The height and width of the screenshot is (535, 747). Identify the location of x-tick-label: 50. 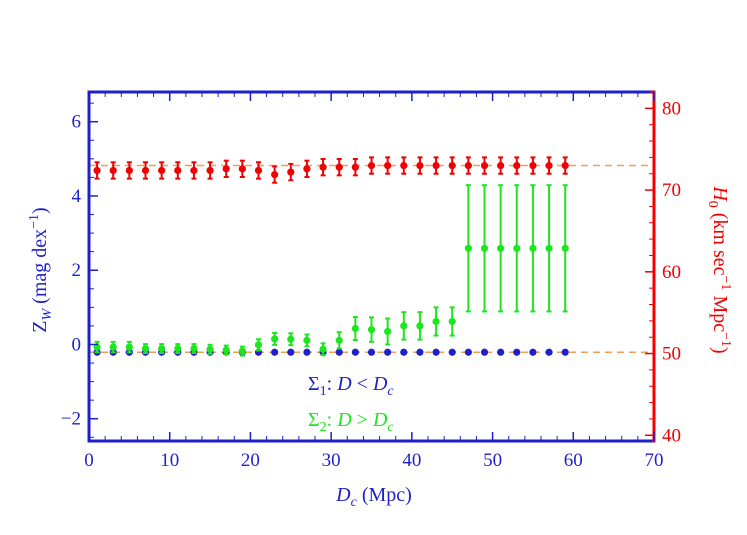
(492, 460).